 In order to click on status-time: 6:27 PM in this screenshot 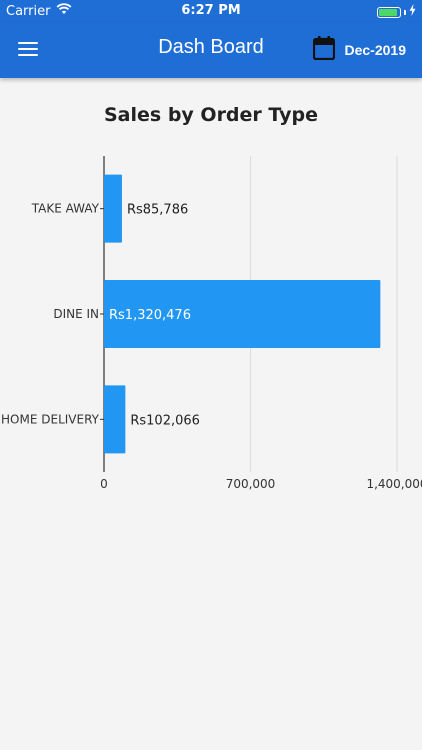, I will do `click(211, 10)`.